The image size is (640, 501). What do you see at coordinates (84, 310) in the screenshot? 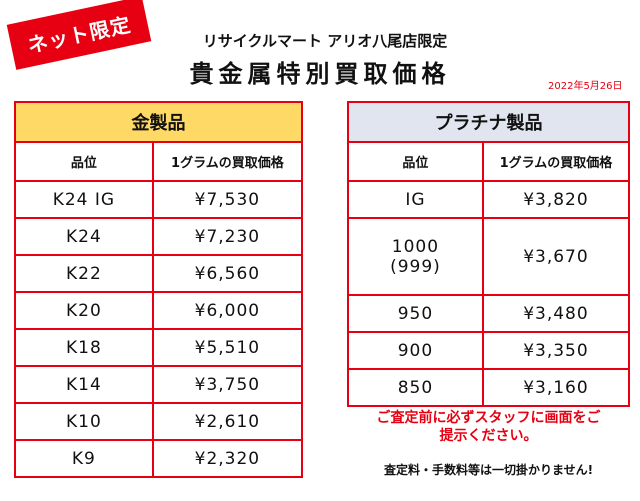
I see `grade-cell: K20` at bounding box center [84, 310].